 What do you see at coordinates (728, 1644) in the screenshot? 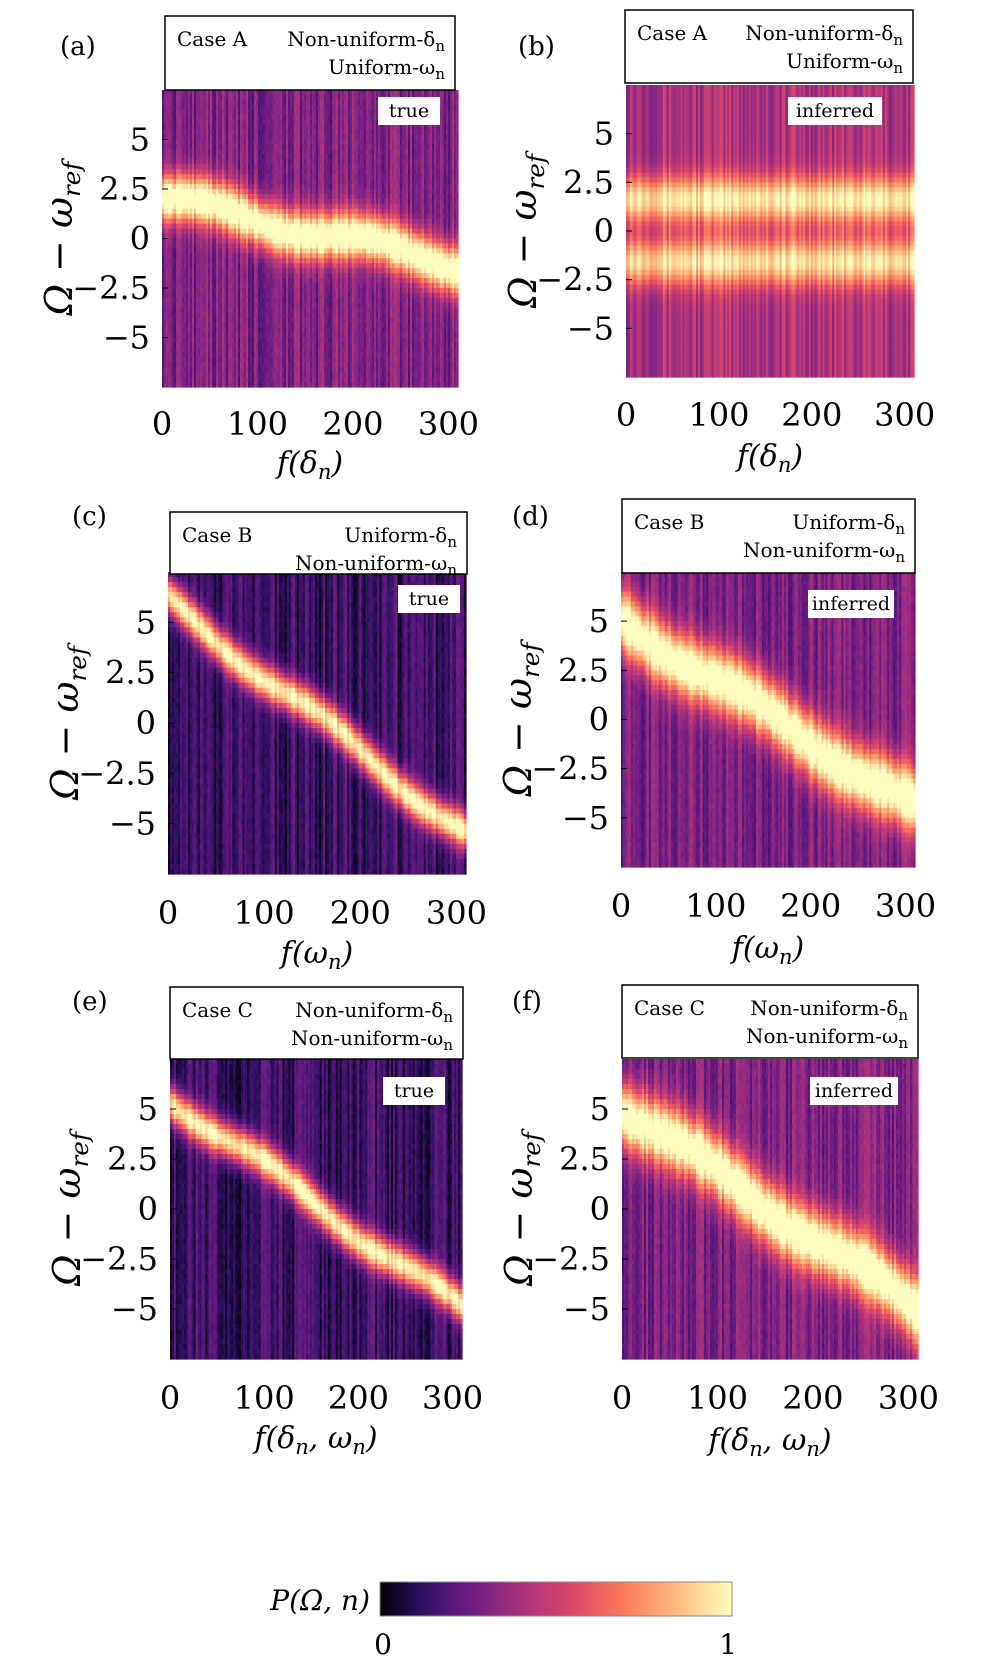
I see `colorbar-max-label: 1` at bounding box center [728, 1644].